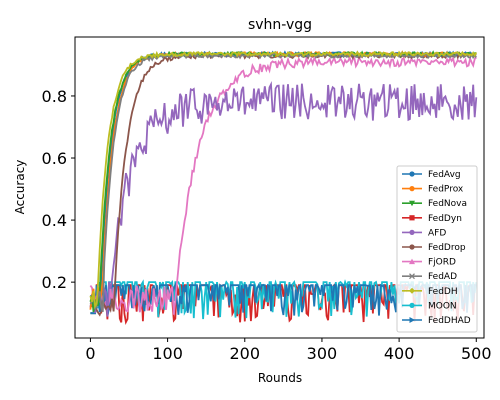 The height and width of the screenshot is (400, 500). Describe the element at coordinates (447, 248) in the screenshot. I see `legend-label: FedDrop` at that location.